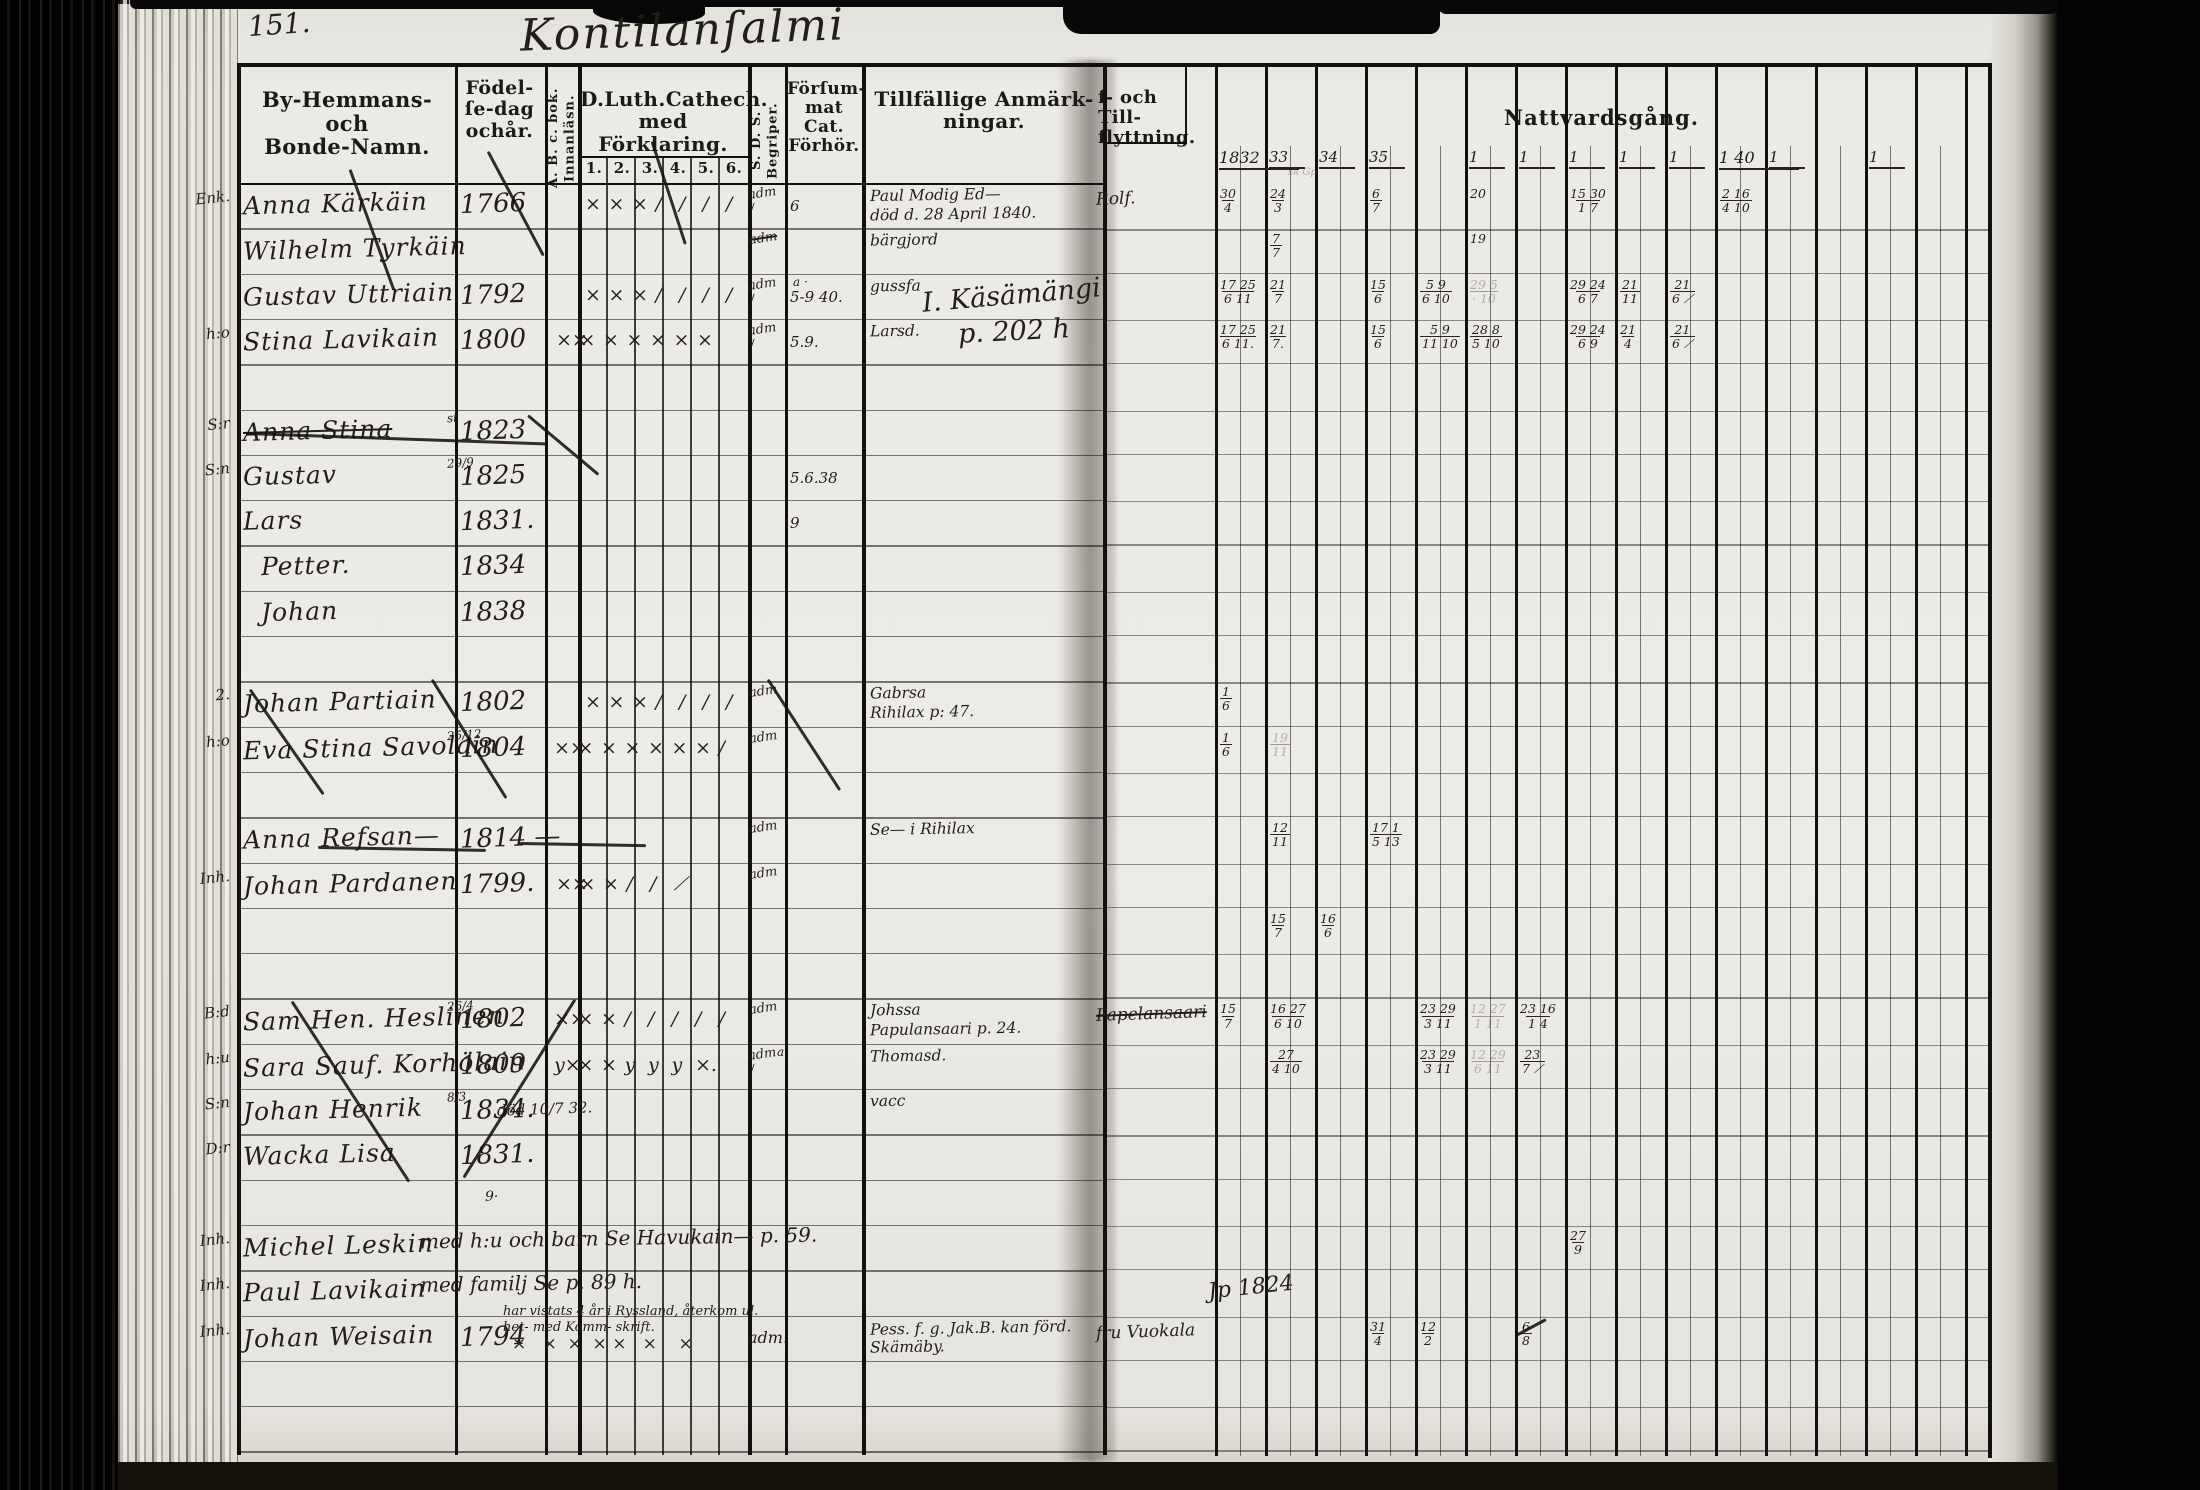 The height and width of the screenshot is (1490, 2200). Describe the element at coordinates (1337, 158) in the screenshot. I see `comm-year-label: 34` at that location.